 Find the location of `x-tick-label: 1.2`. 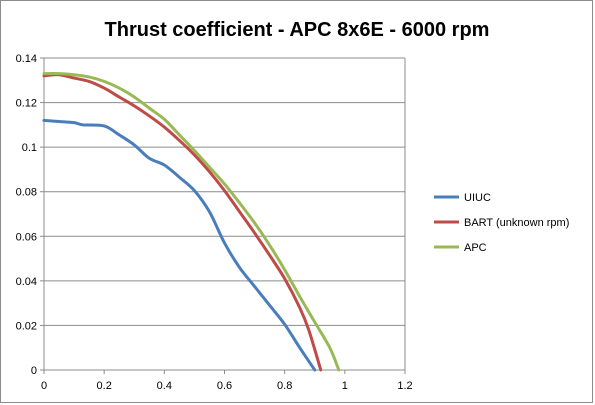

x-tick-label: 1.2 is located at coordinates (404, 386).